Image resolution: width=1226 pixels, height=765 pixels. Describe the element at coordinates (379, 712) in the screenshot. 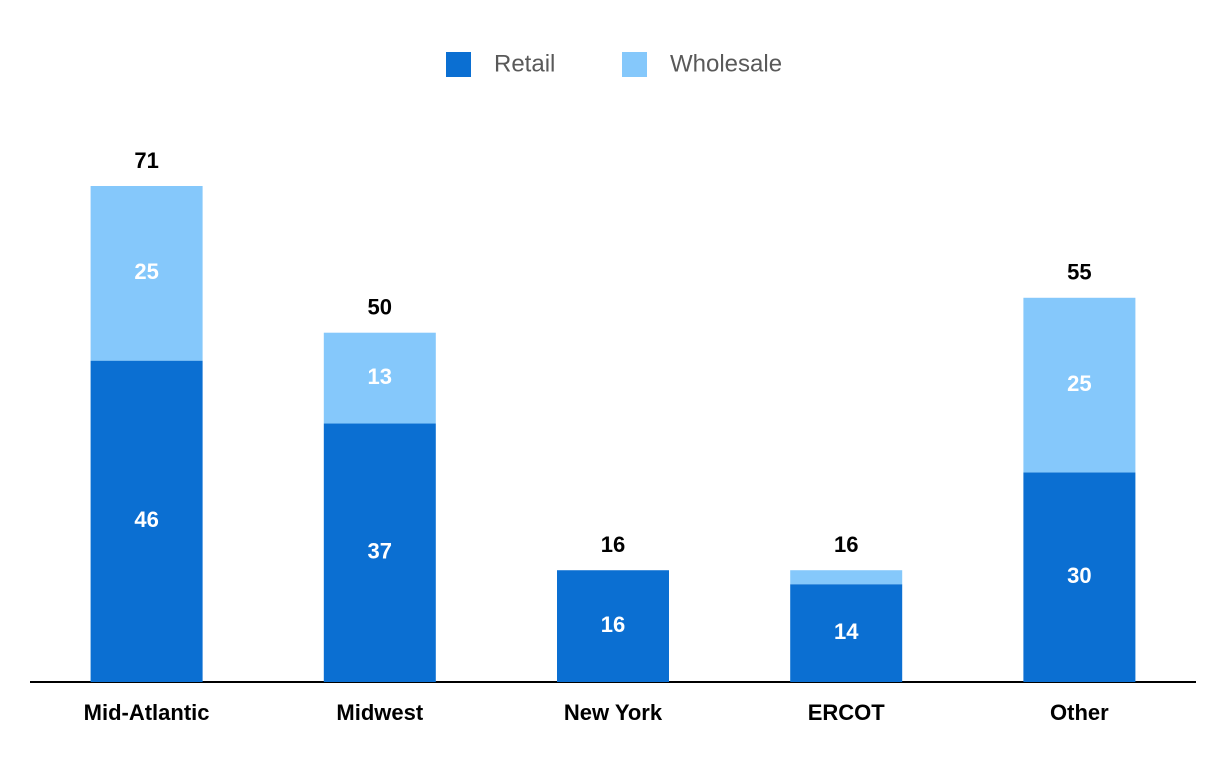

I see `x-tick-label: Midwest` at that location.